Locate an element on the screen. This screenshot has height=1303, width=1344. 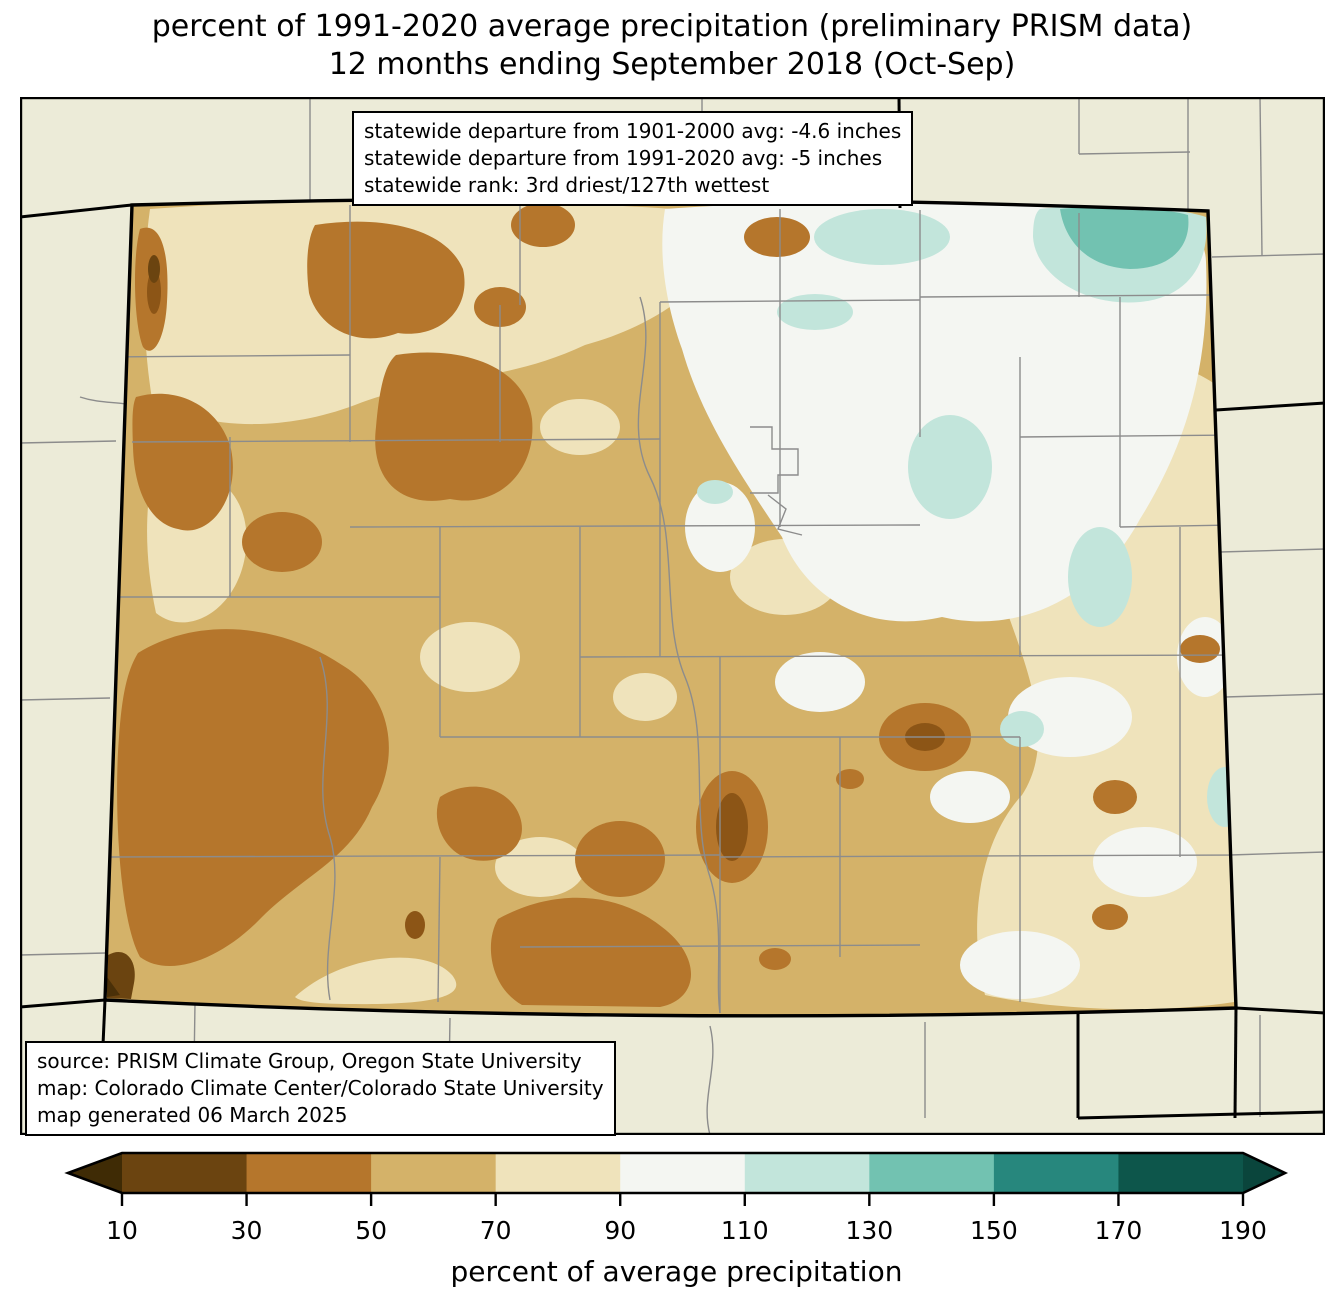
colorbar-tick-label: 170 is located at coordinates (1119, 1230).